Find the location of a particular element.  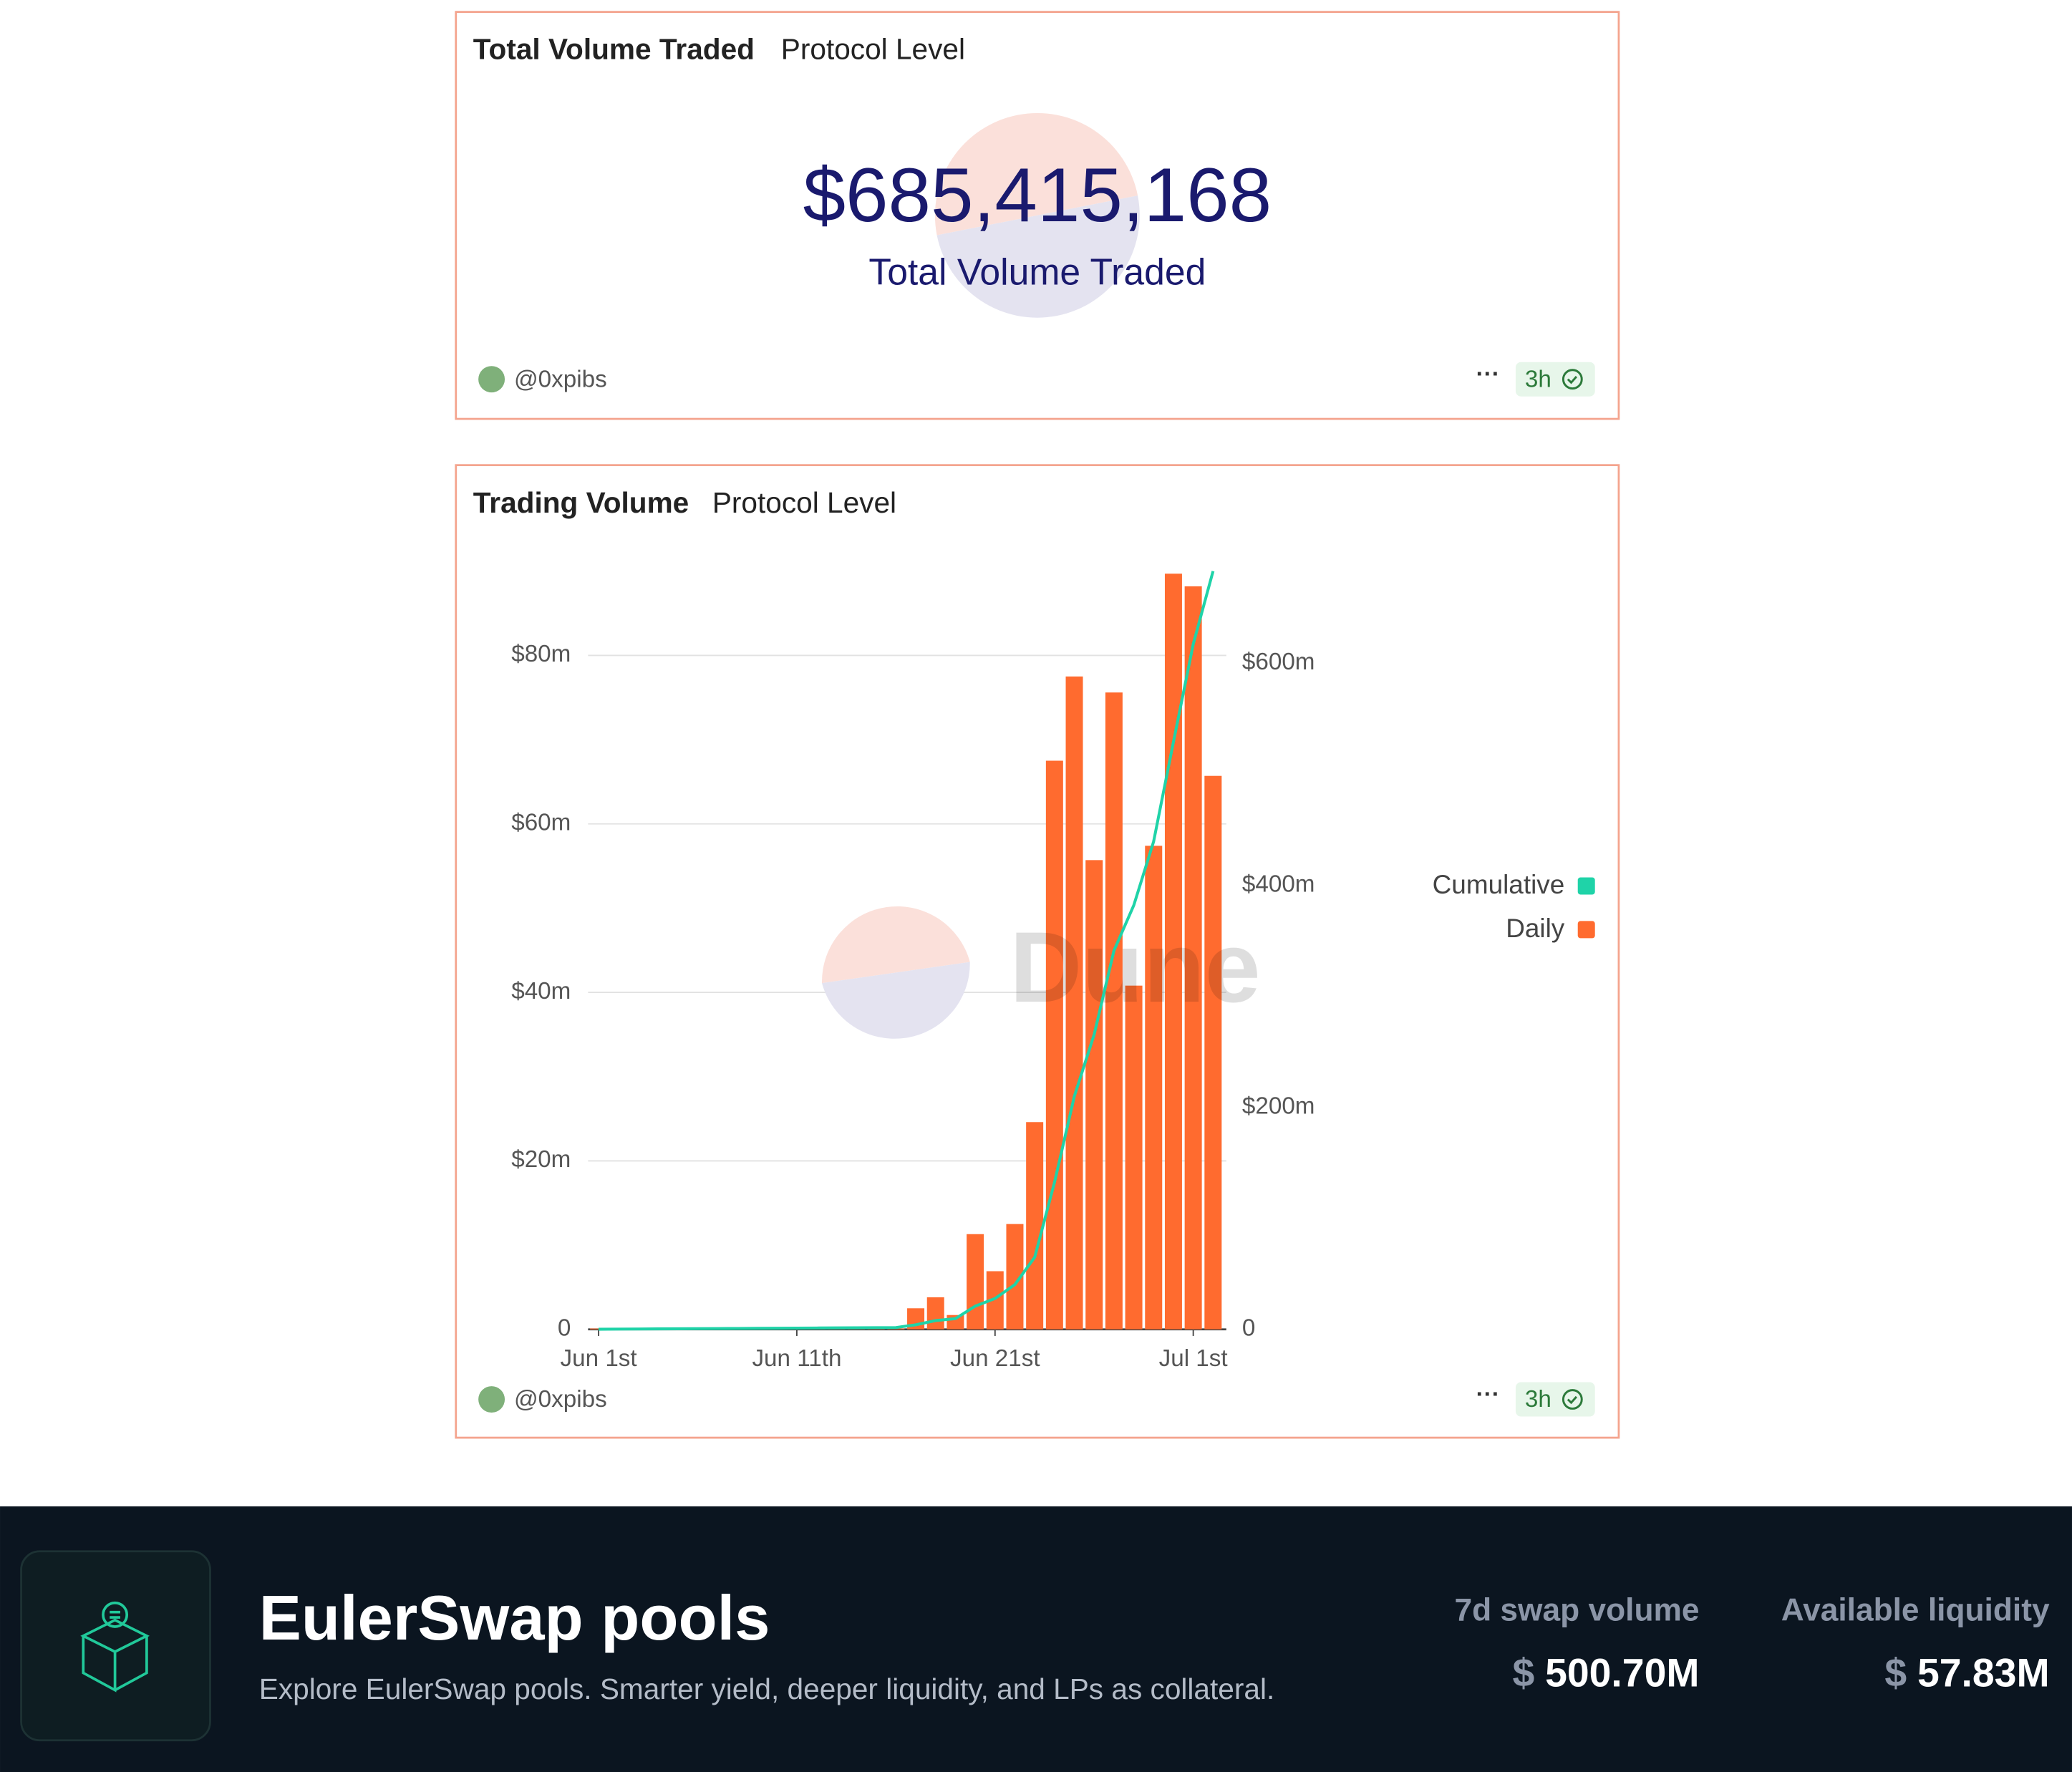

y2-tick-label: $600m is located at coordinates (1278, 662).